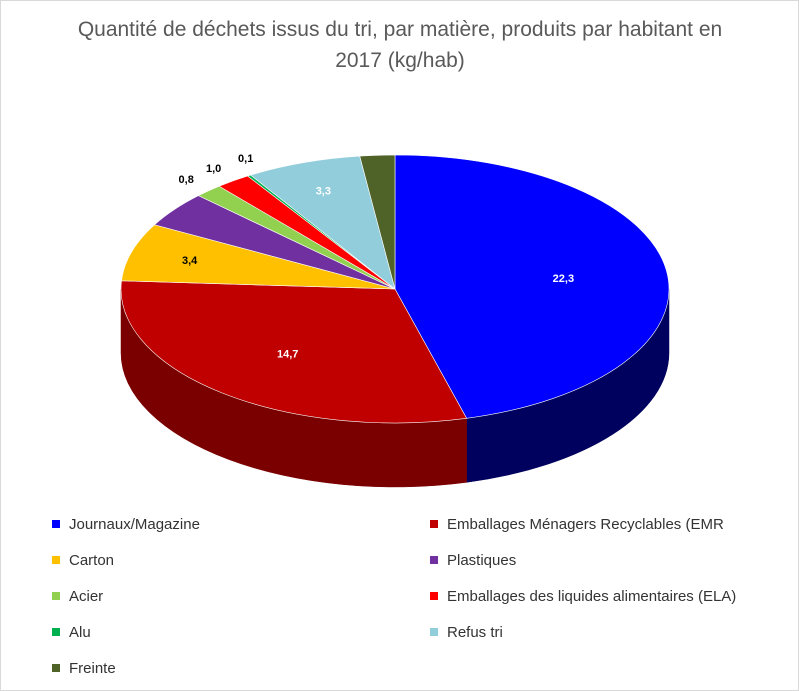 The height and width of the screenshot is (691, 799). I want to click on legend-label-1: Emballages Ménagers Recyclables (EMR, so click(585, 524).